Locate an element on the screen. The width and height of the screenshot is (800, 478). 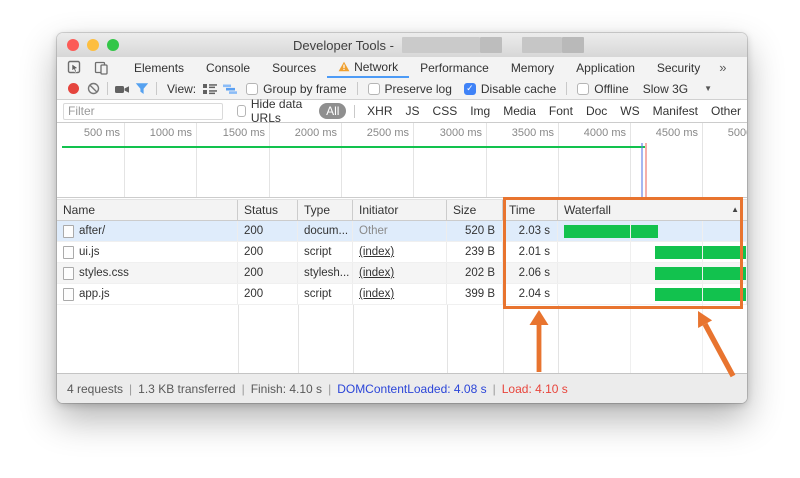
tab-label: Application is located at coordinates (605, 67).